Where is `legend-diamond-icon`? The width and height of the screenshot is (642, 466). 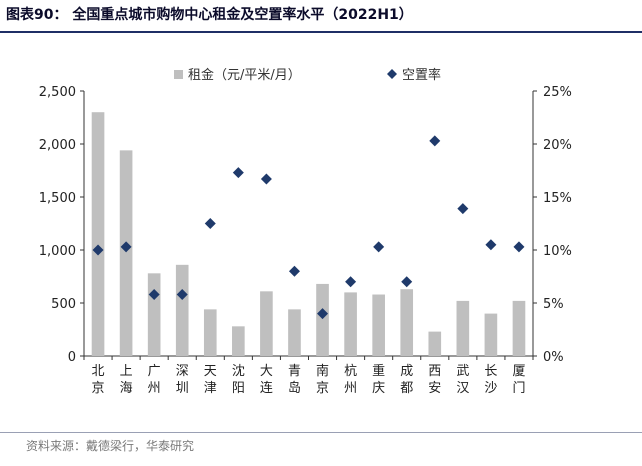
legend-diamond-icon is located at coordinates (392, 74).